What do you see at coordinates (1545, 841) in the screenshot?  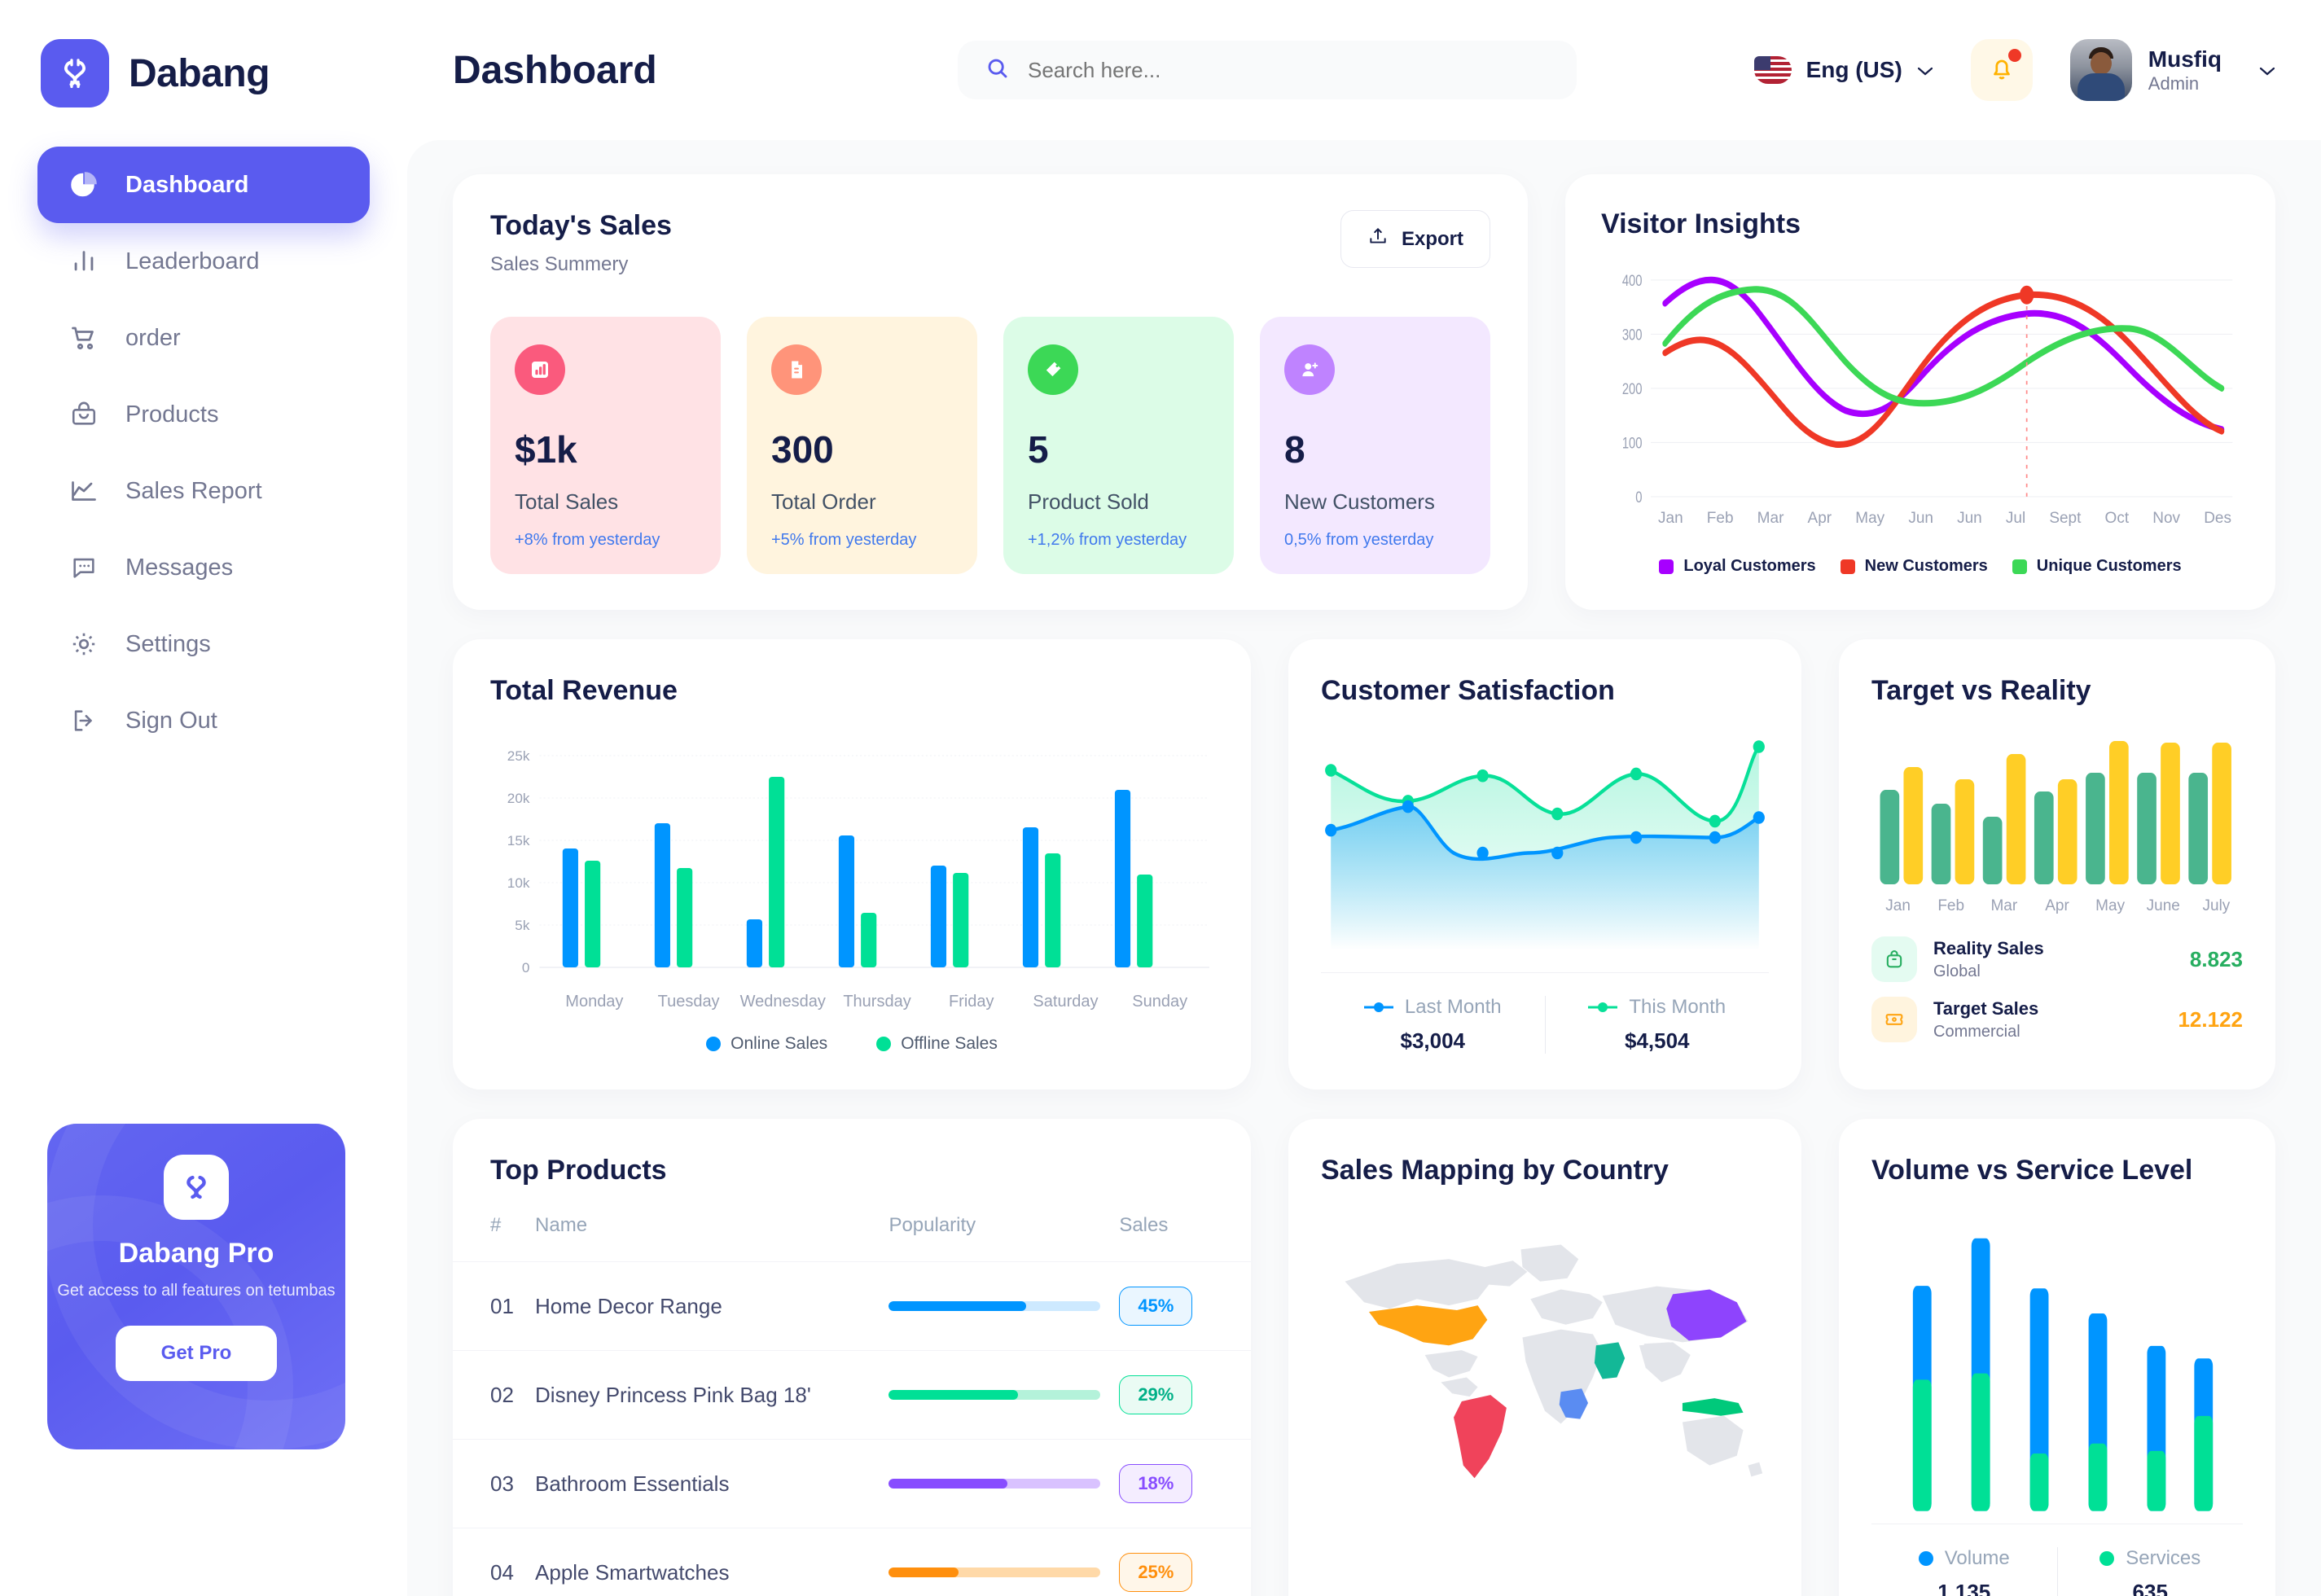 I see `customer-satisfaction-plot` at bounding box center [1545, 841].